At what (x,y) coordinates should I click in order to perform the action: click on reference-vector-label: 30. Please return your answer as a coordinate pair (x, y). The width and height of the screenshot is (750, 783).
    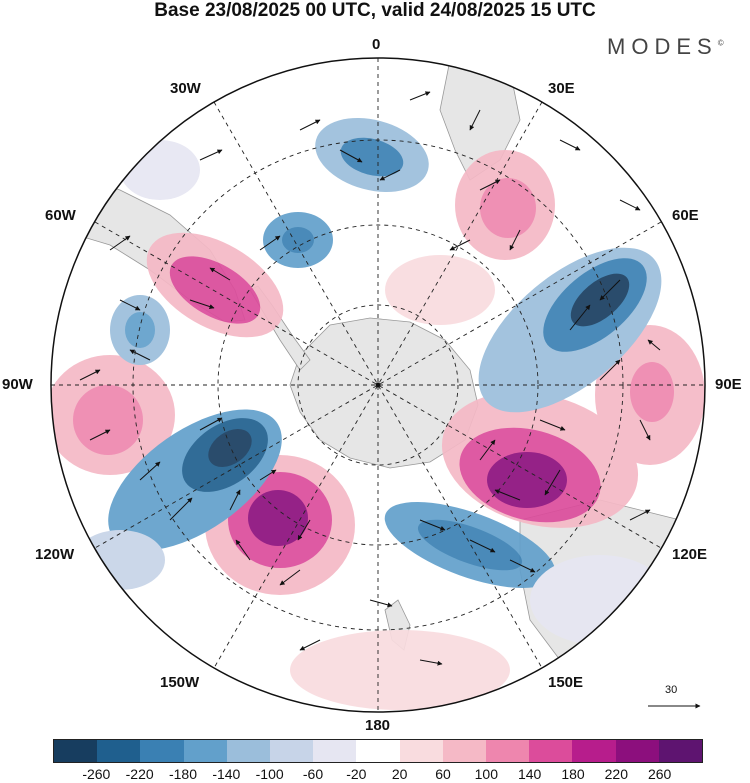
    Looking at the image, I should click on (671, 690).